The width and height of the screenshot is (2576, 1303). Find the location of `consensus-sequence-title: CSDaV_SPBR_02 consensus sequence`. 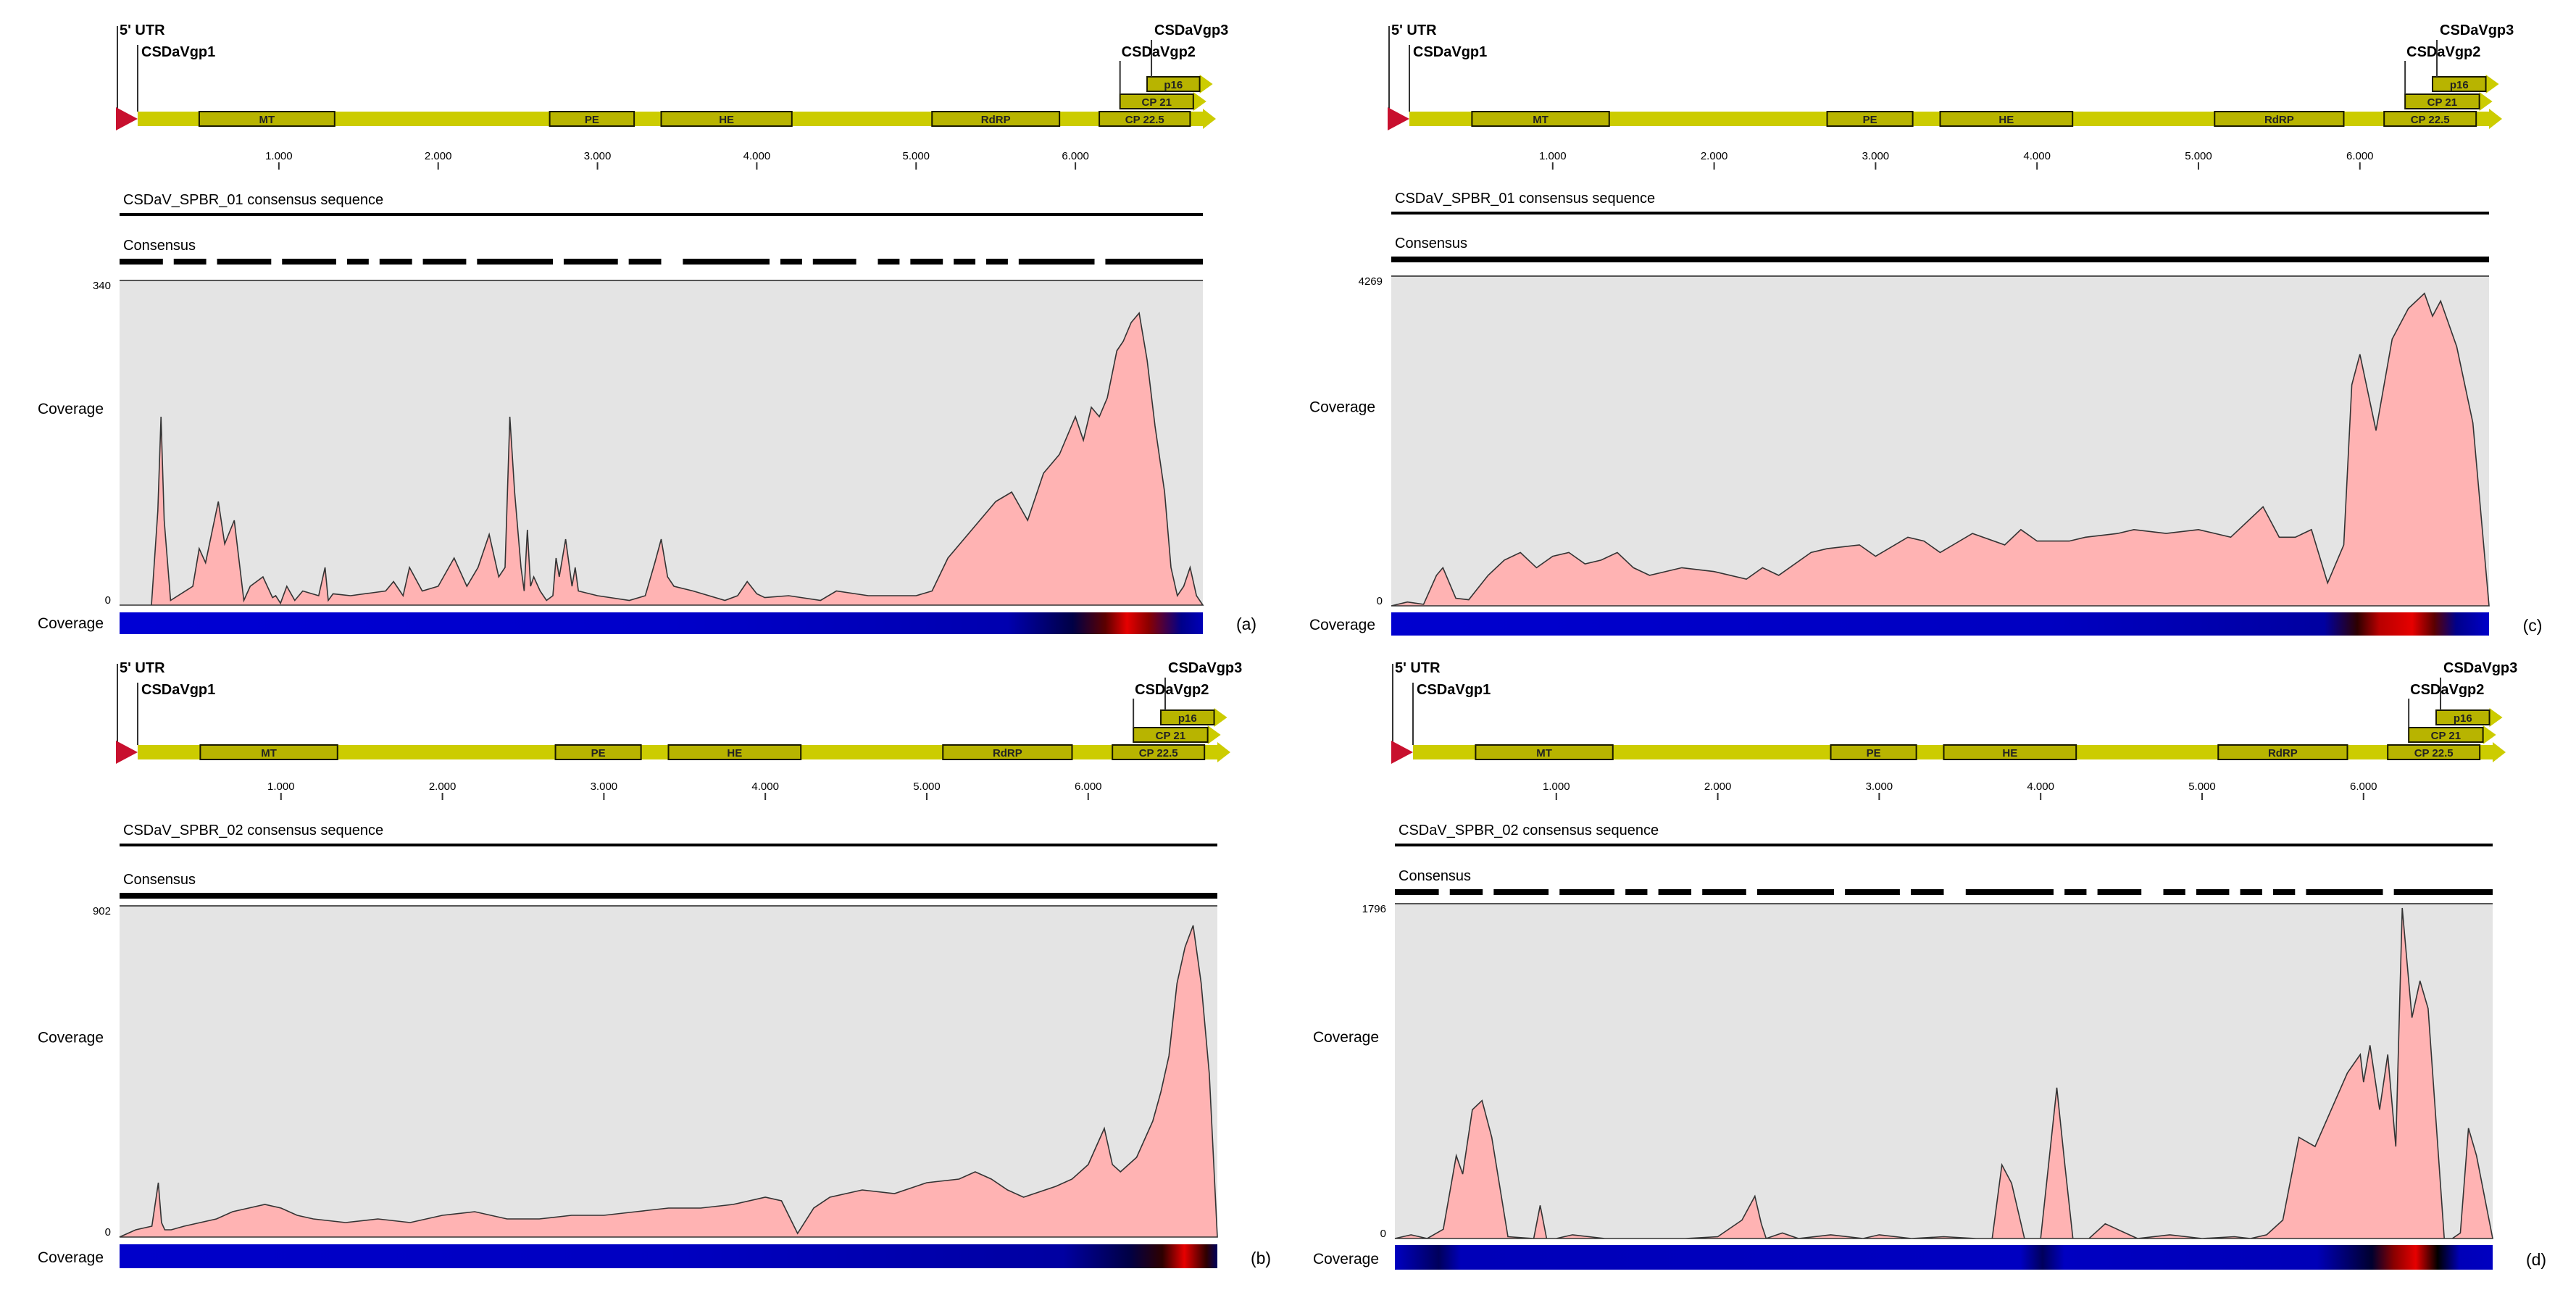

consensus-sequence-title: CSDaV_SPBR_02 consensus sequence is located at coordinates (253, 830).